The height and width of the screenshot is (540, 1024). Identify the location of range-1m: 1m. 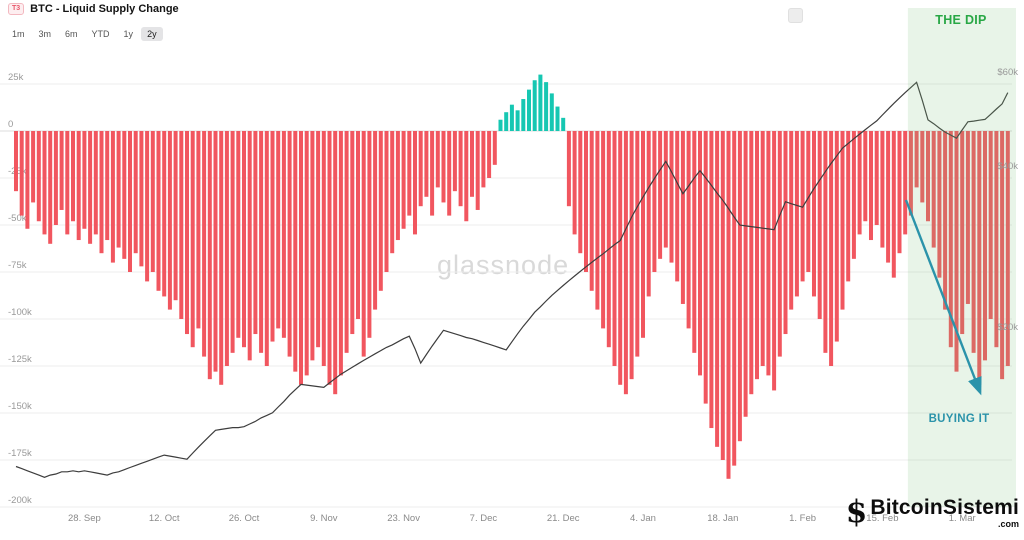
(18, 34).